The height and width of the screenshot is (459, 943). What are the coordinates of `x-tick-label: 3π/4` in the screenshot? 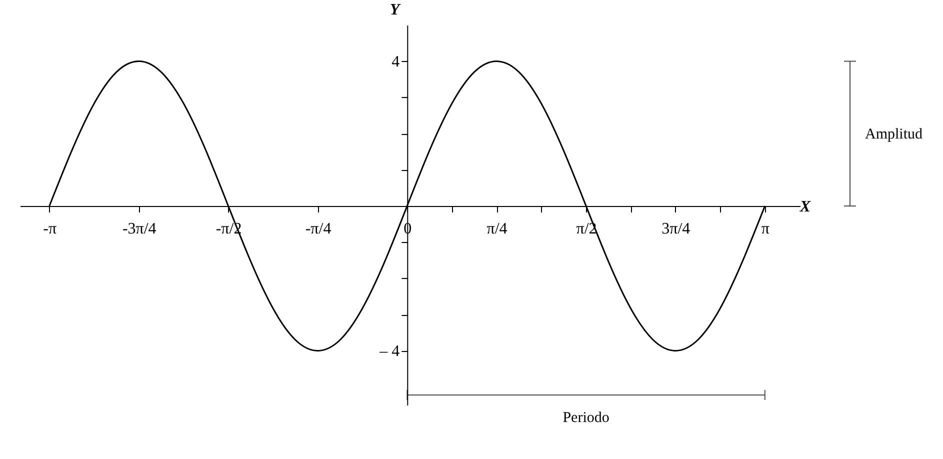 It's located at (676, 229).